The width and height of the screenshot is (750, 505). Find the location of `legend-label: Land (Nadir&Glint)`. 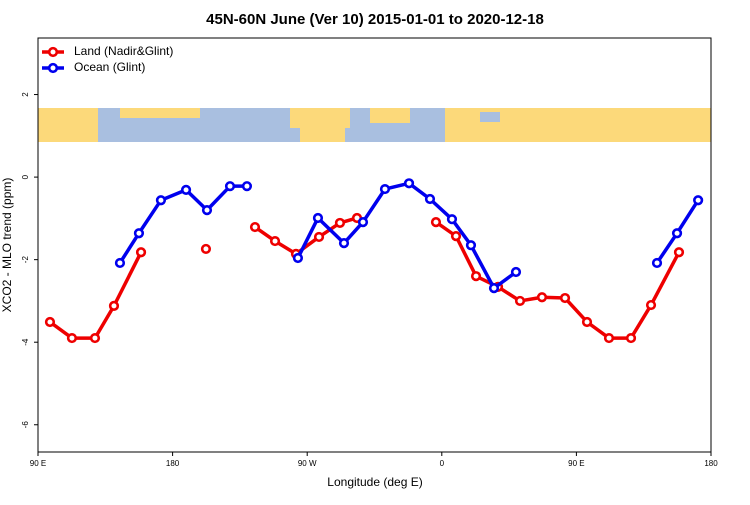

legend-label: Land (Nadir&Glint) is located at coordinates (123, 51).